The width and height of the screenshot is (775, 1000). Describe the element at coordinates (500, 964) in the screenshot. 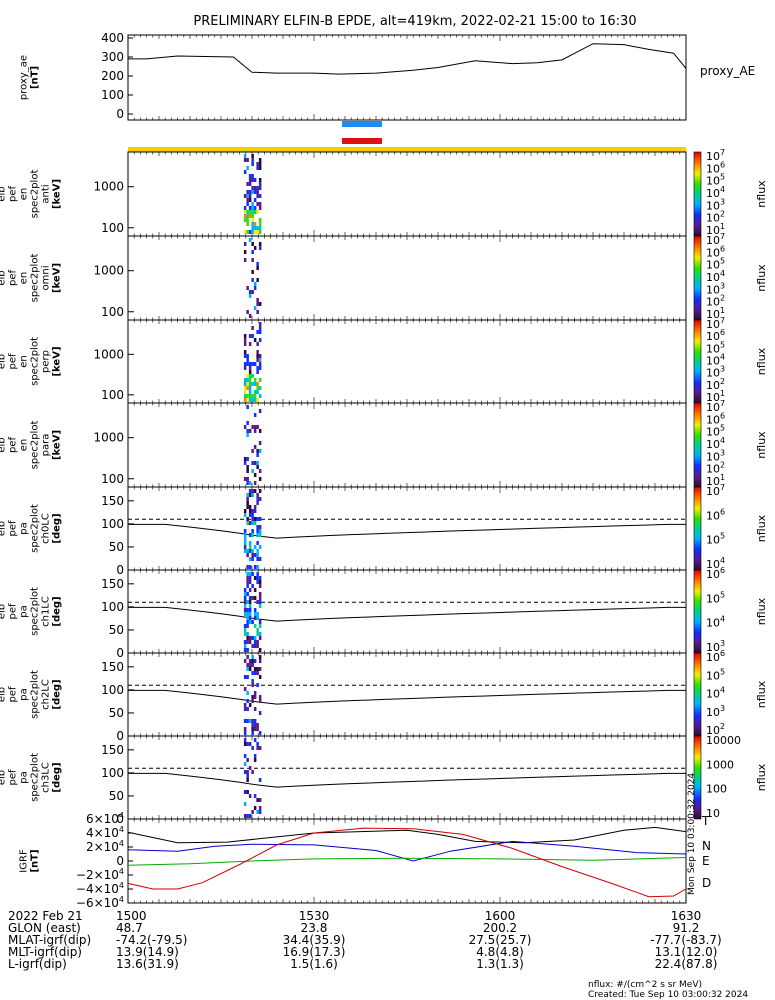

I see `footer-row-value: 1.3(1.3)` at that location.